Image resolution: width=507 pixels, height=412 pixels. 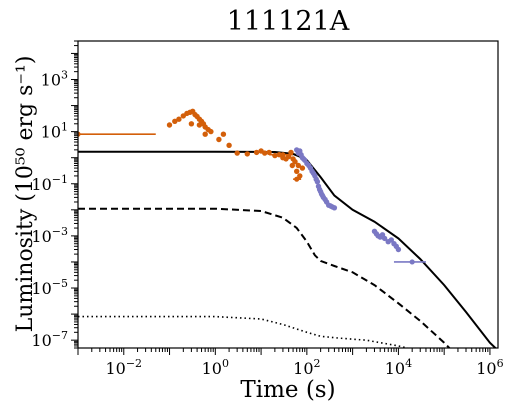 What do you see at coordinates (288, 21) in the screenshot?
I see `chart-title: 111121A` at bounding box center [288, 21].